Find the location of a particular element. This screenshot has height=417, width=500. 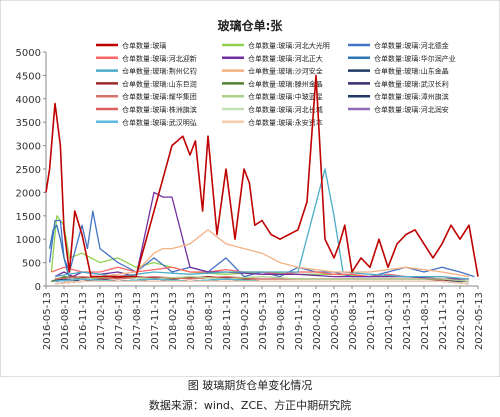

legend-label: 仓单数量:玻璃:华尔润产业 is located at coordinates (415, 58).